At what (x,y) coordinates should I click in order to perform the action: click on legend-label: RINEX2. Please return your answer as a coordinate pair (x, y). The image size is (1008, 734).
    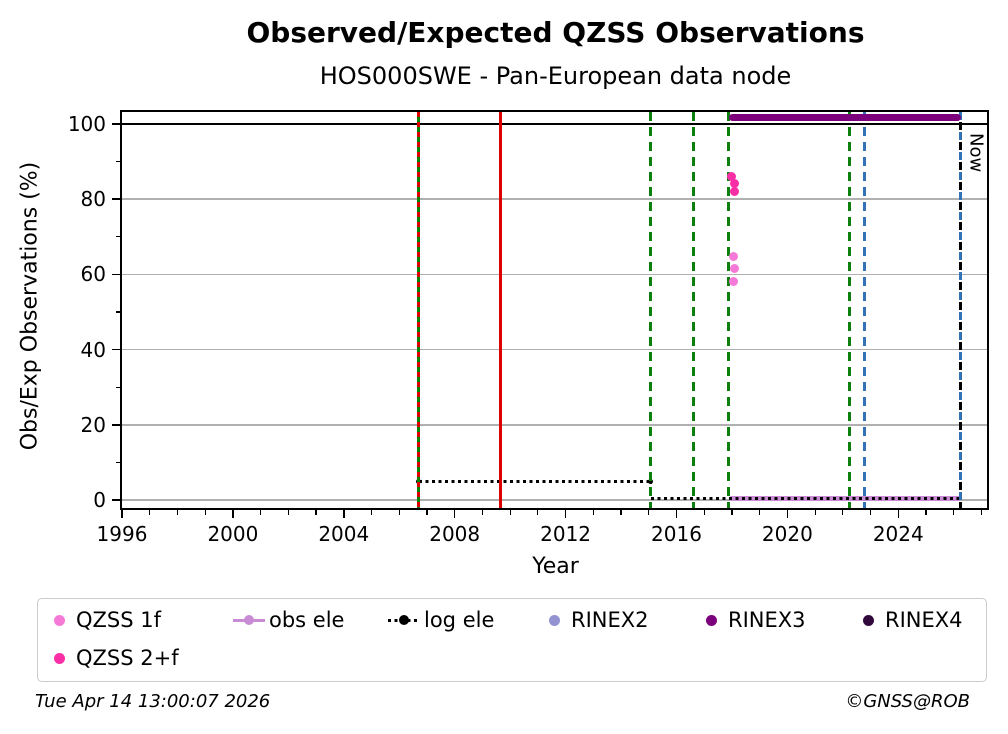
    Looking at the image, I should click on (610, 620).